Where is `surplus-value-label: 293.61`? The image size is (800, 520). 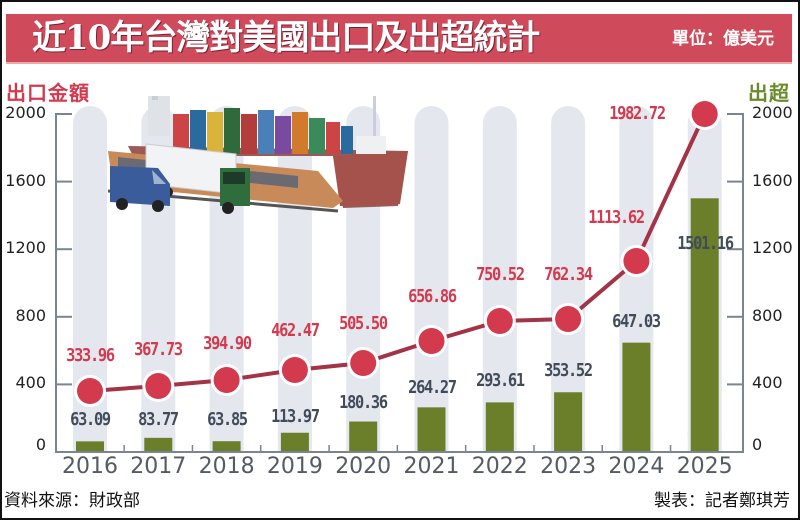
surplus-value-label: 293.61 is located at coordinates (500, 380).